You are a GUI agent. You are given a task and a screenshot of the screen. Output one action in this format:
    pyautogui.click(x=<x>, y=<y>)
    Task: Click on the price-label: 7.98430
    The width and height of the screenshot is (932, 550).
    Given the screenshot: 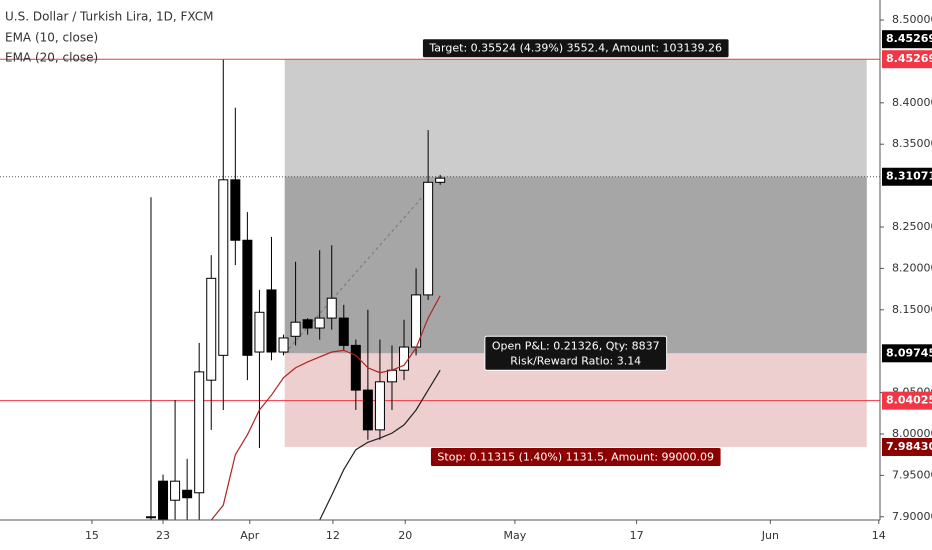 What is the action you would take?
    pyautogui.click(x=909, y=446)
    